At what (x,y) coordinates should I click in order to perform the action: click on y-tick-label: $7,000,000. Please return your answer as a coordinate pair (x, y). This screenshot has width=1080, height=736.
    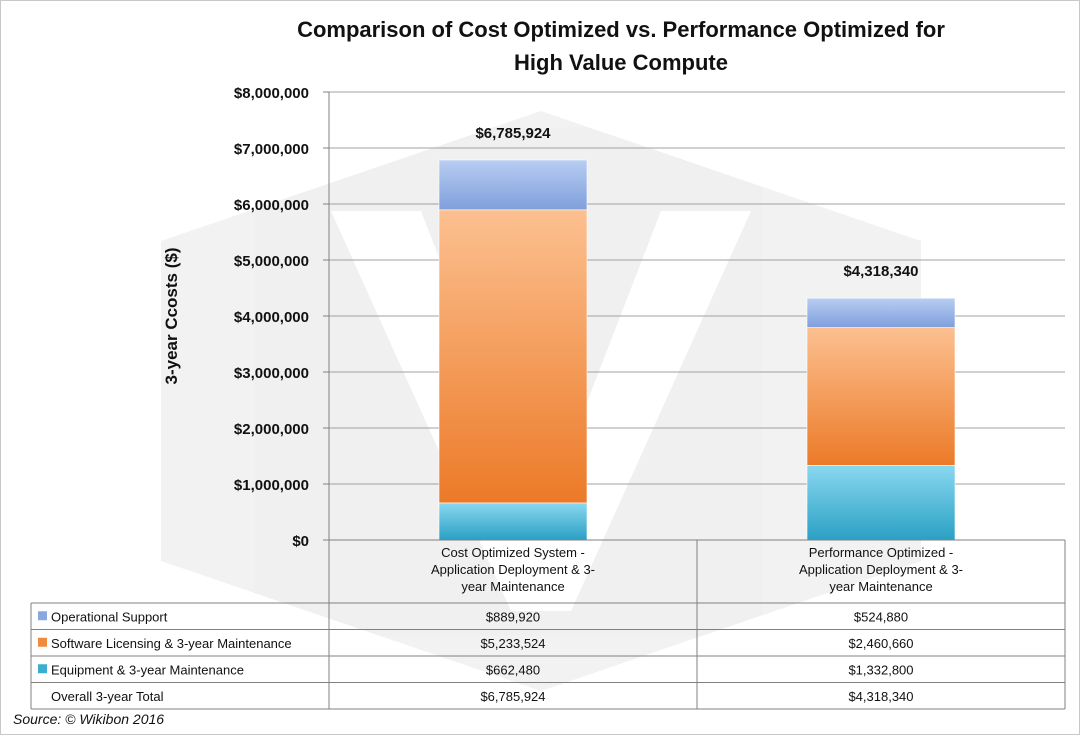
    Looking at the image, I should click on (271, 149).